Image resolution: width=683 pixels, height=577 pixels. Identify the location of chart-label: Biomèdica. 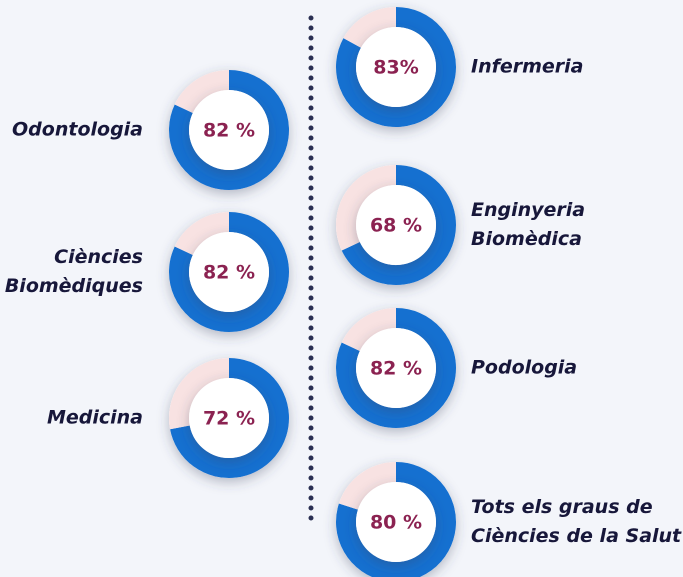
(526, 239).